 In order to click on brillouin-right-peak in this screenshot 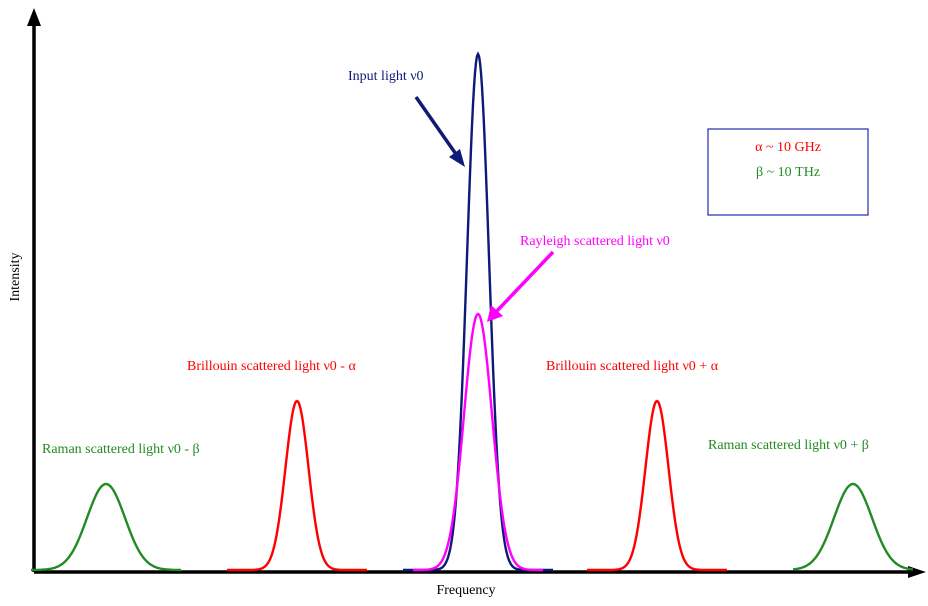, I will do `click(657, 485)`.